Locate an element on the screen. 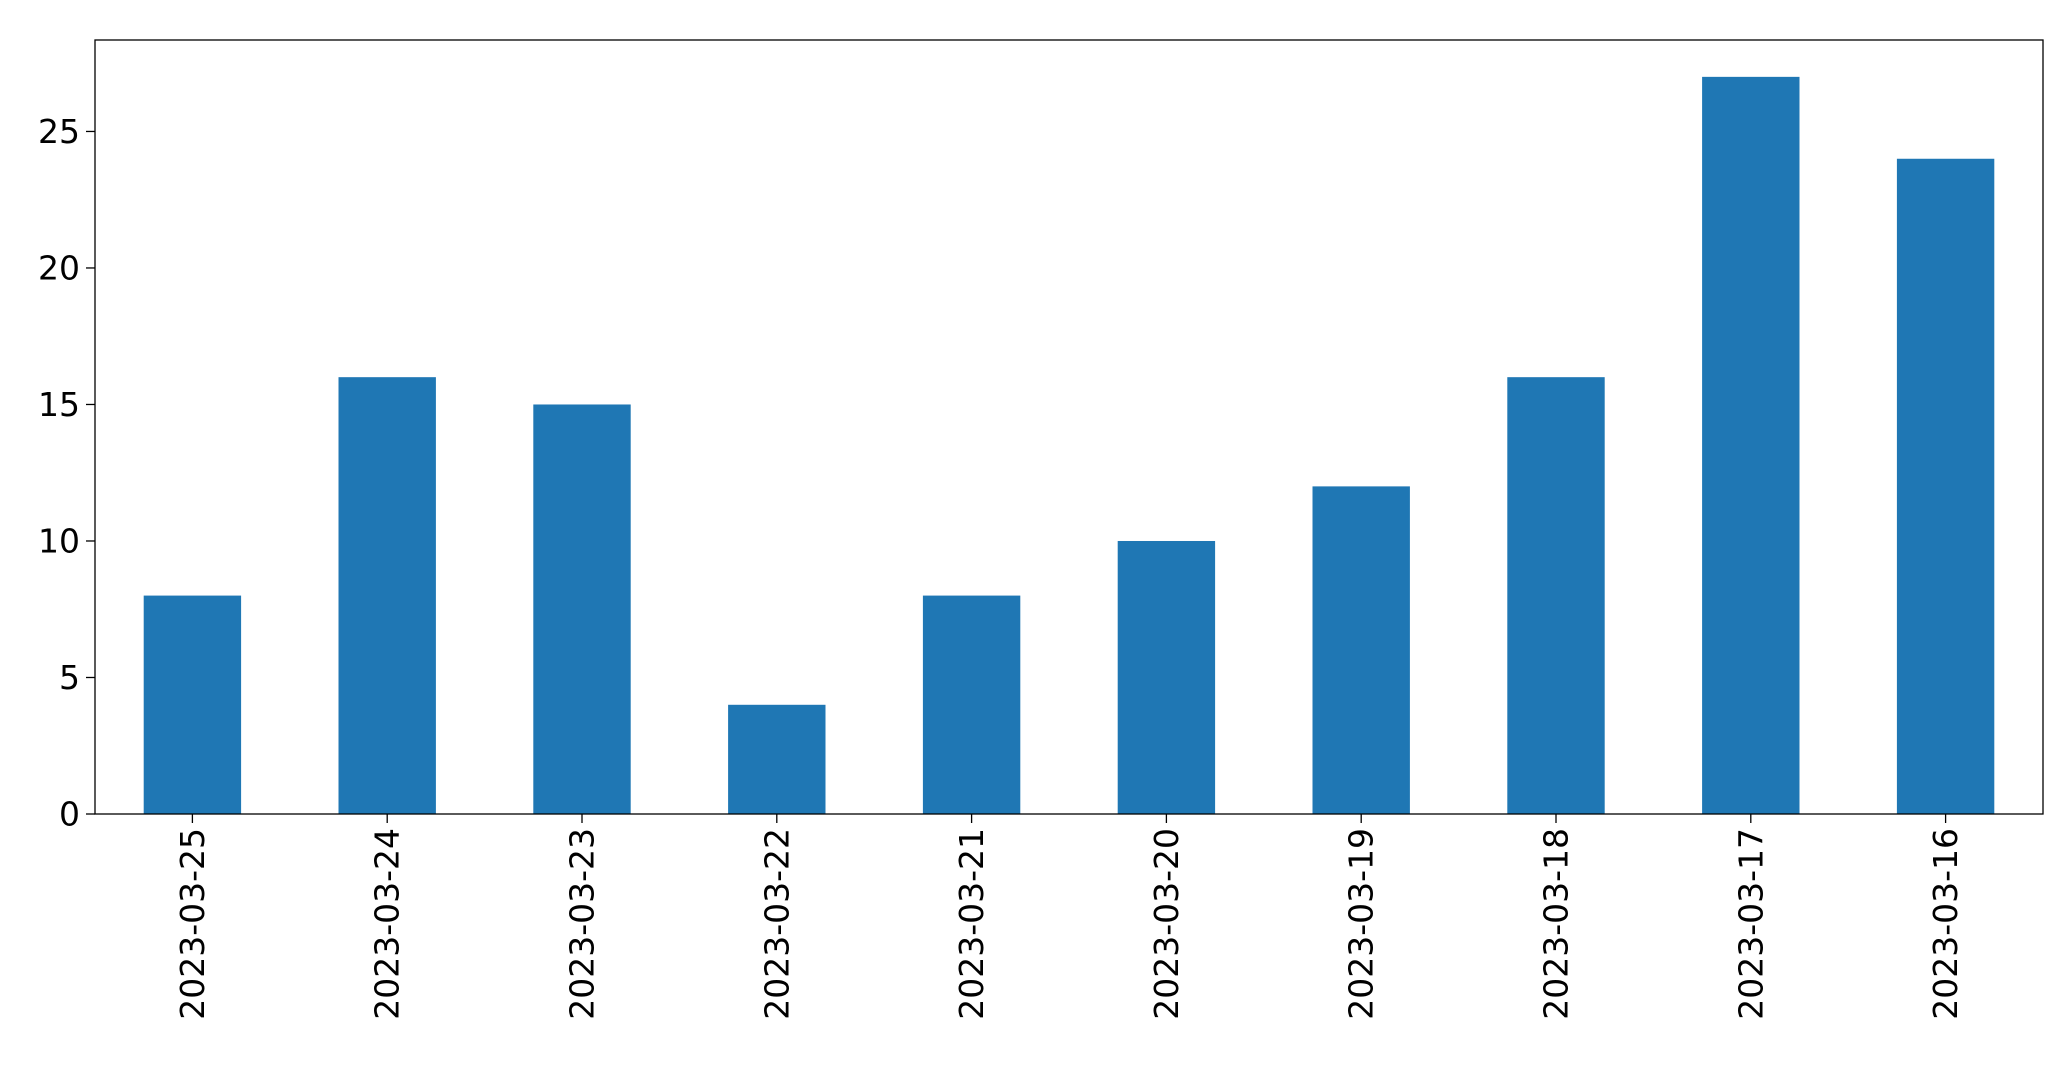 The image size is (2071, 1066). x-tick-label: 2023-03-20 is located at coordinates (1166, 924).